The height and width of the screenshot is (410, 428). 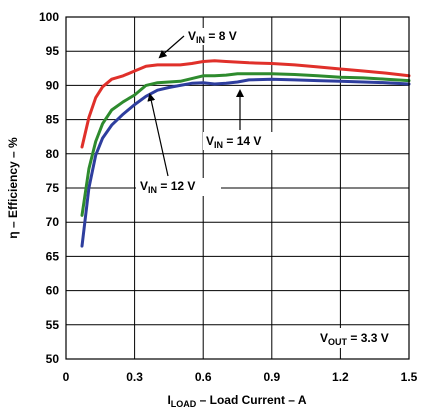 What do you see at coordinates (184, 404) in the screenshot?
I see `x-axis-label-sub: LOAD` at bounding box center [184, 404].